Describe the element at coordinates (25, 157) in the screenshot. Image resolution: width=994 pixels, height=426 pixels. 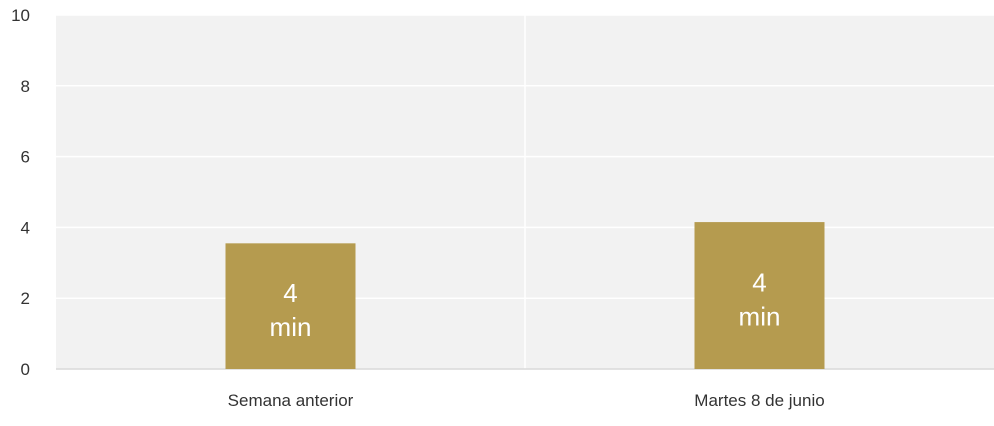
I see `y-tick-label: 6` at that location.